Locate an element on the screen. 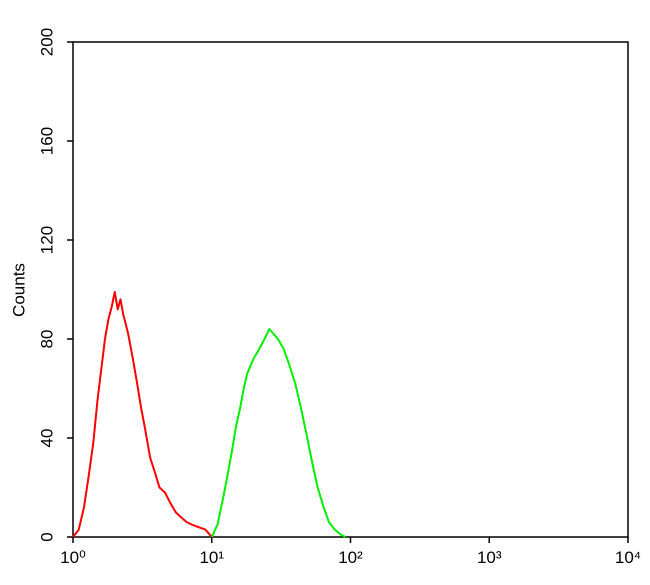  x-tick-label: 10³ is located at coordinates (489, 557).